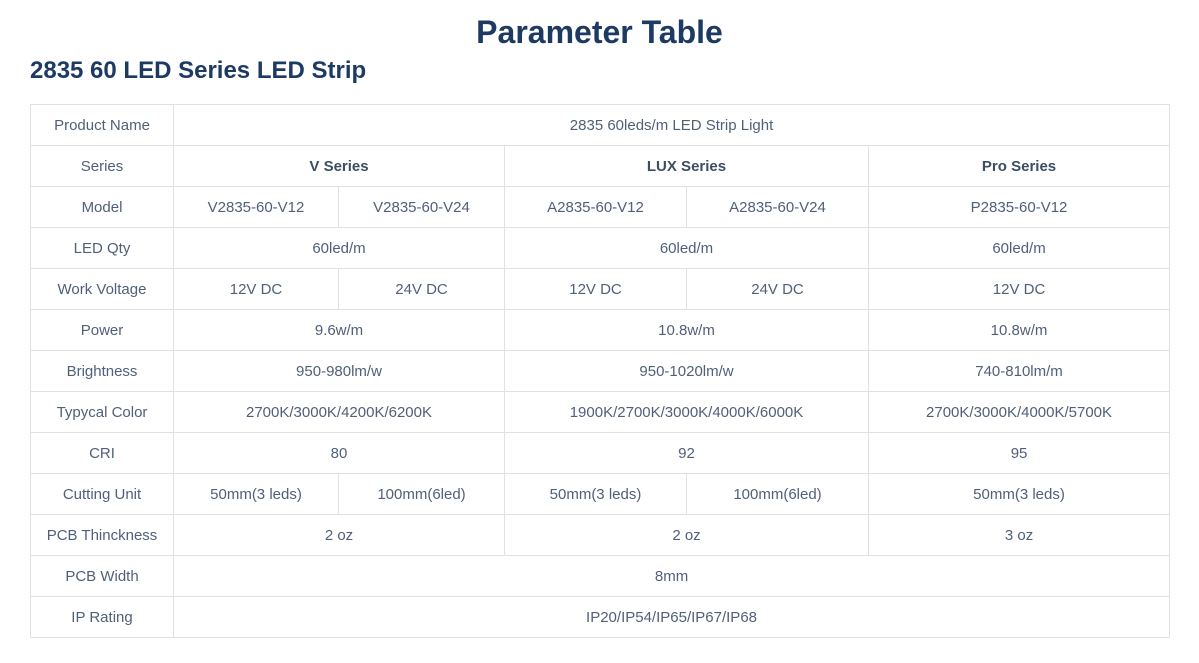 The height and width of the screenshot is (663, 1199). Describe the element at coordinates (1019, 535) in the screenshot. I see `value-cell: 3 oz` at that location.